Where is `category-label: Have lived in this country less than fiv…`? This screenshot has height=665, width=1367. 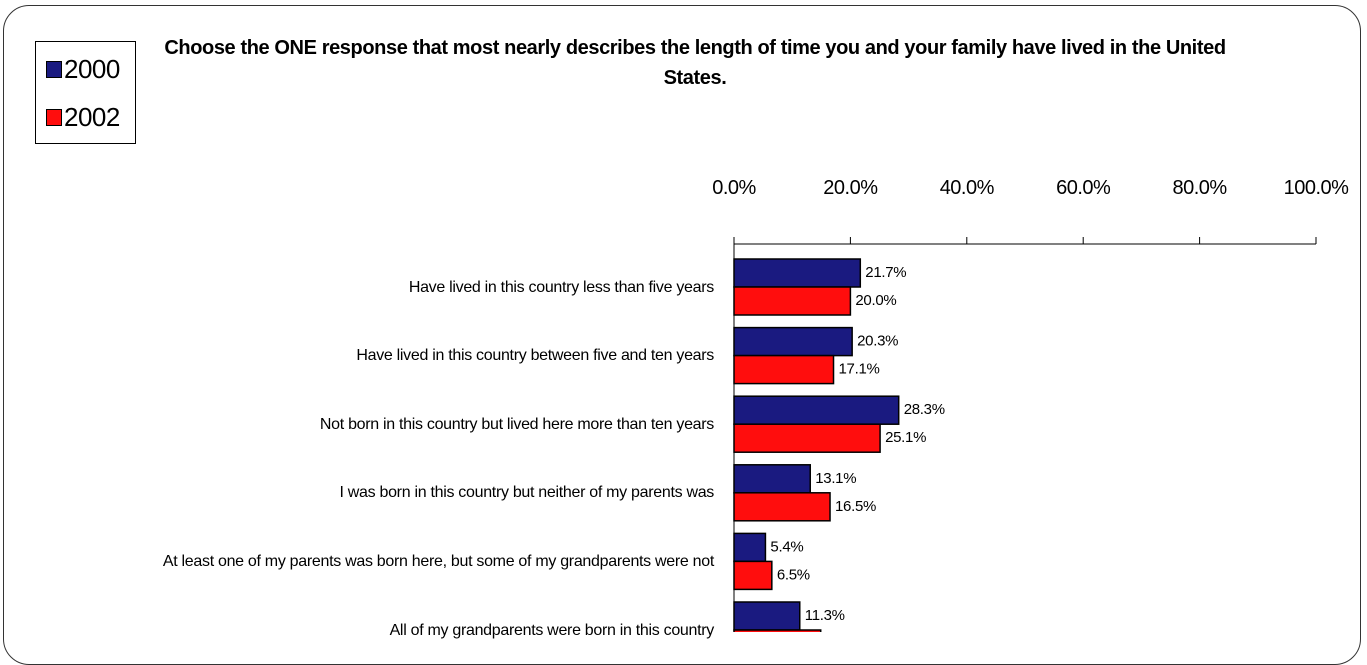
category-label: Have lived in this country less than fiv… is located at coordinates (561, 287).